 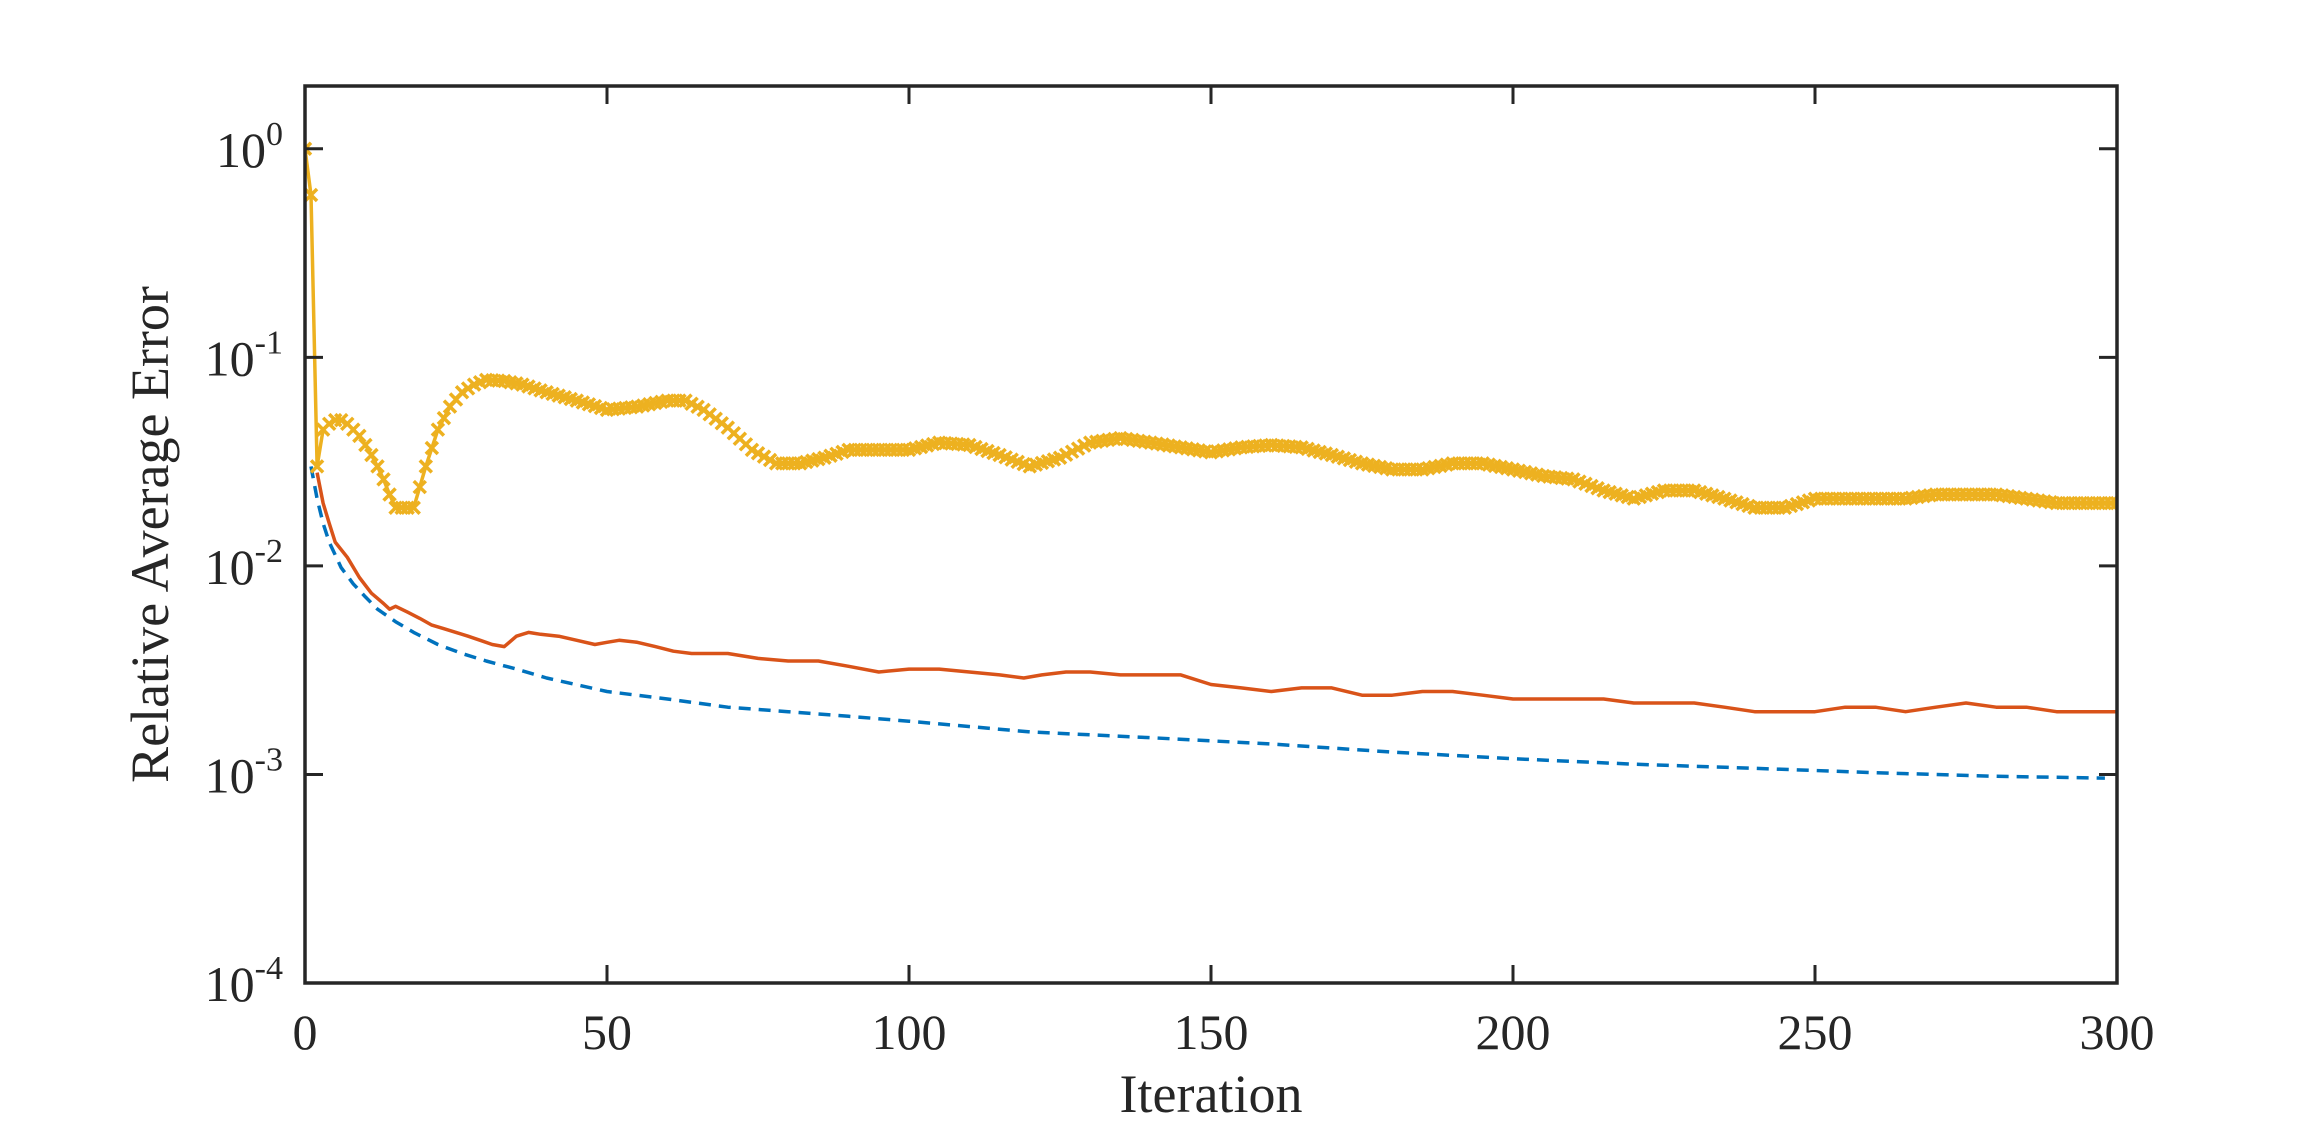 I want to click on x-tick-label: 250, so click(x=1815, y=1032).